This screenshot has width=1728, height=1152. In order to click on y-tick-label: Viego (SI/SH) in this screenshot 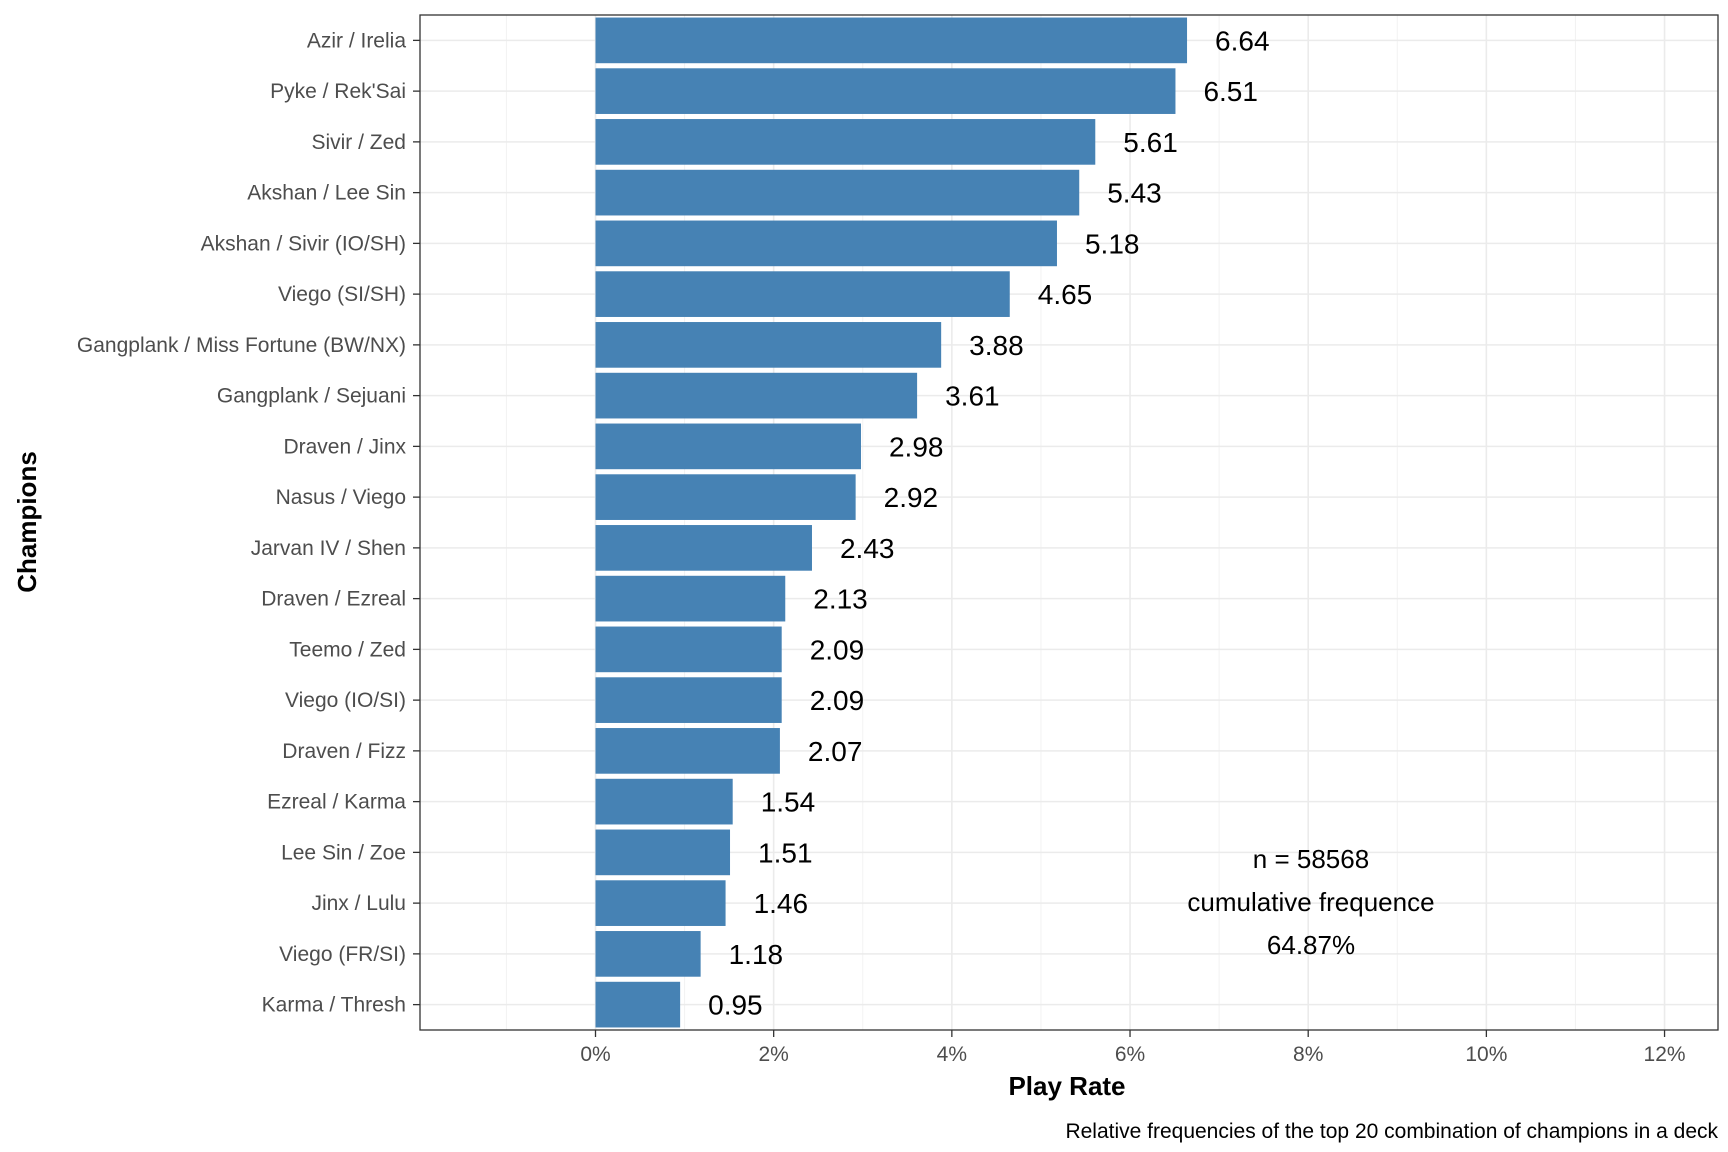, I will do `click(342, 294)`.